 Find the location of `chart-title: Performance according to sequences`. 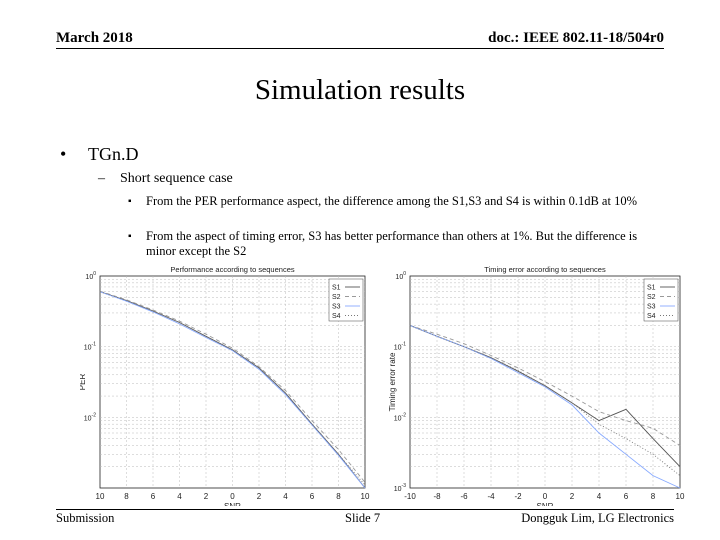

chart-title: Performance according to sequences is located at coordinates (232, 269).